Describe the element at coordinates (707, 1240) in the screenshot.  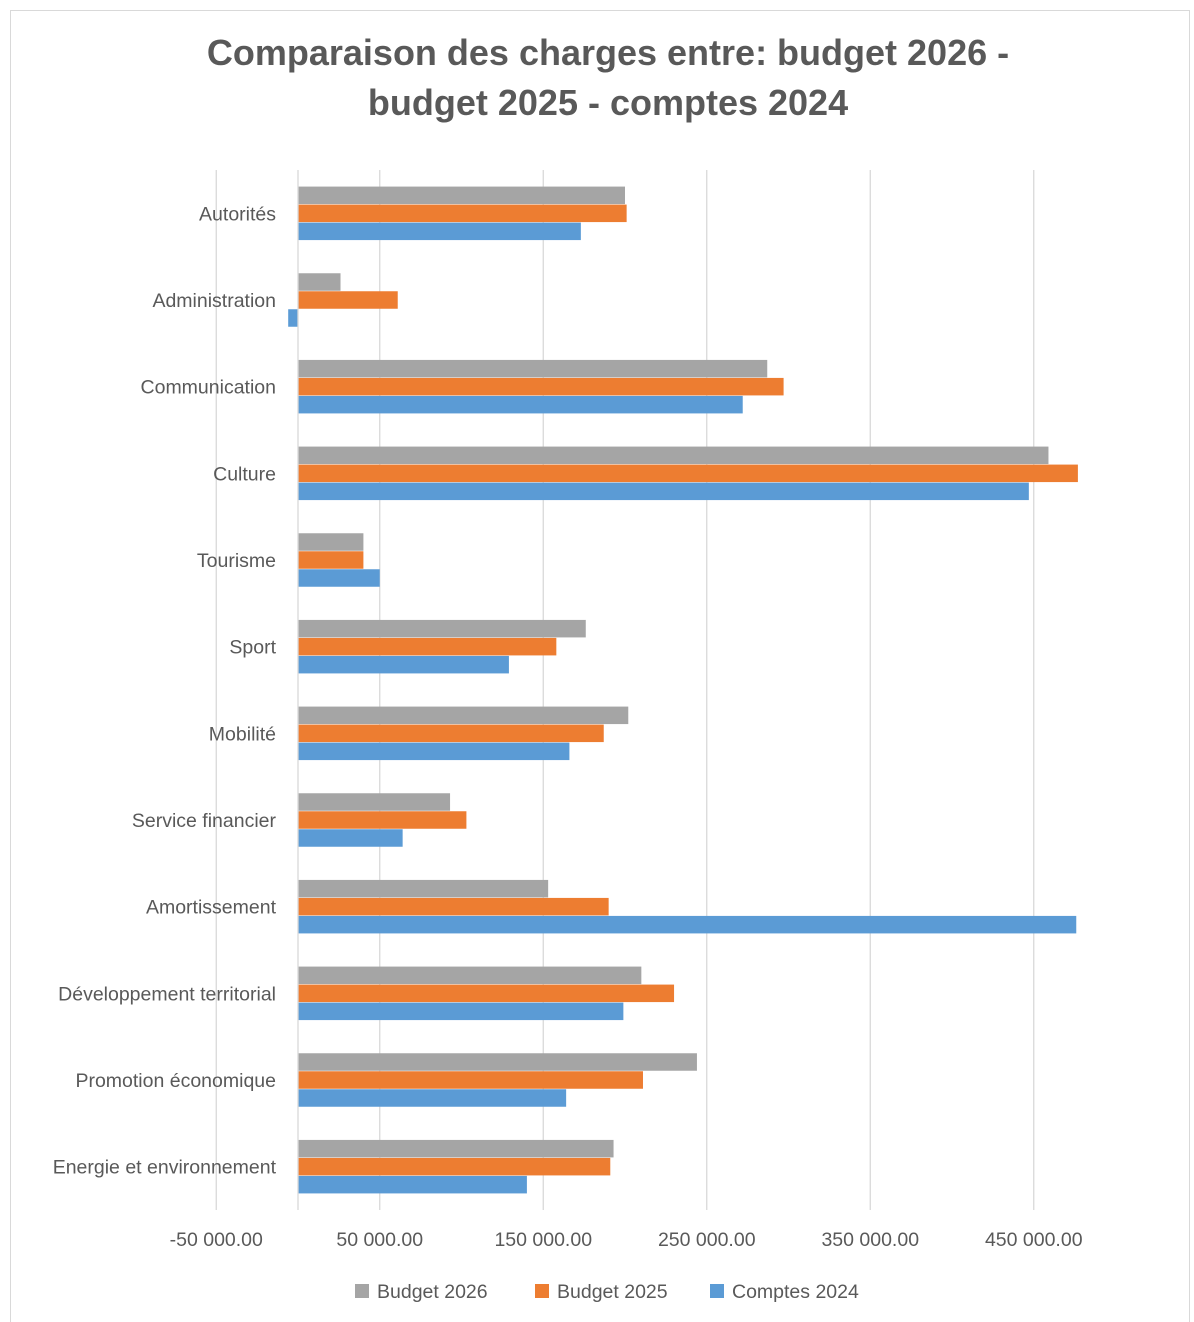
I see `tick-label: 250 000.00` at that location.